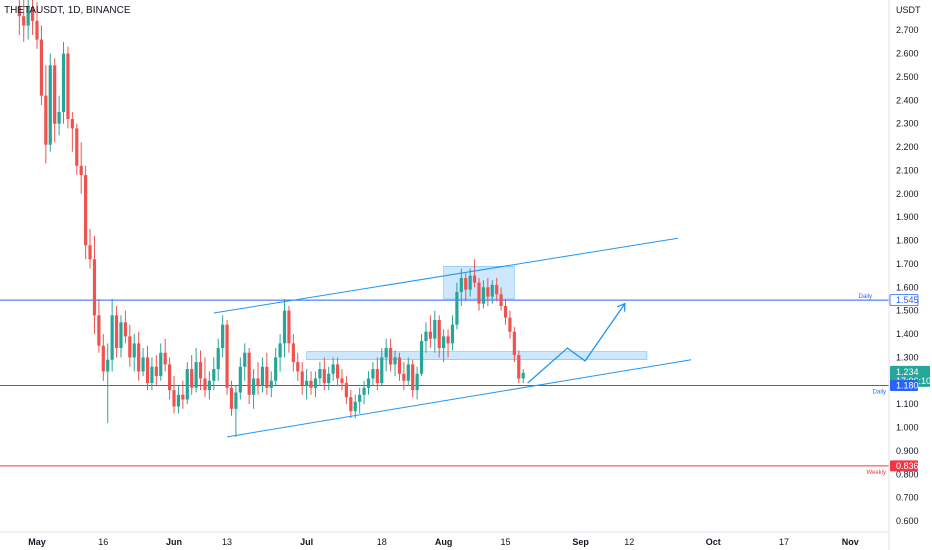  What do you see at coordinates (908, 10) in the screenshot?
I see `price-axis-currency: USDT` at bounding box center [908, 10].